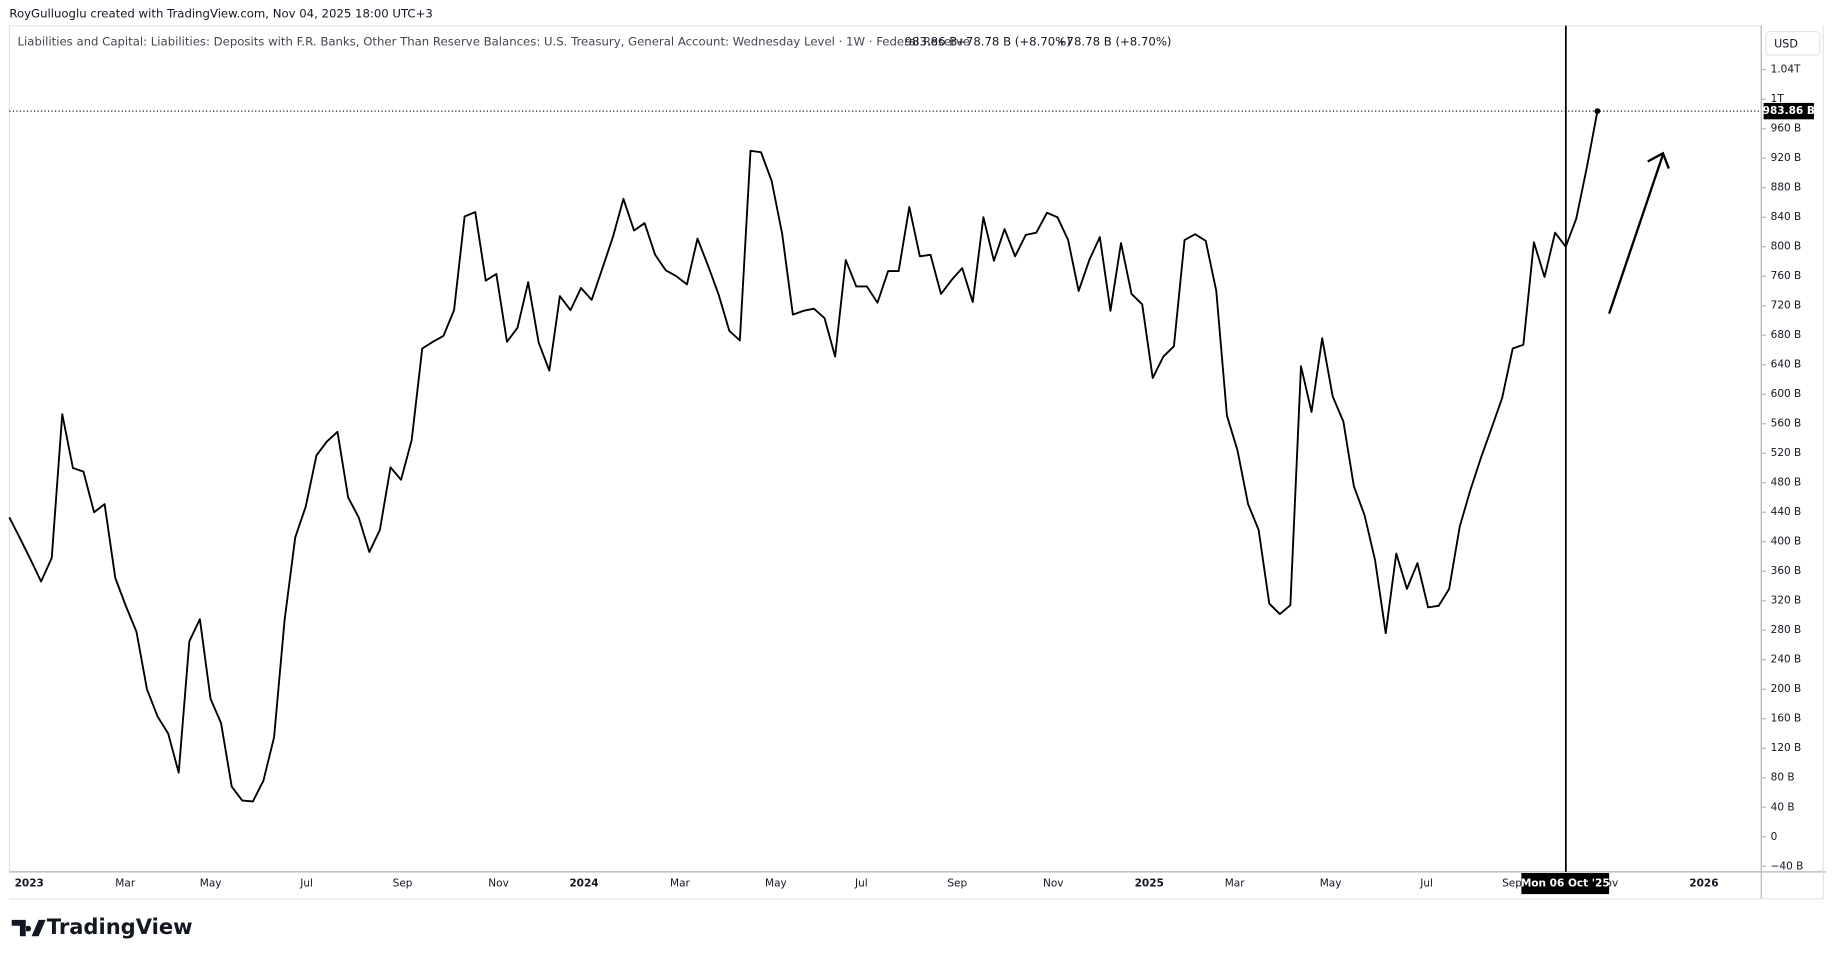  What do you see at coordinates (1783, 807) in the screenshot?
I see `y-tick-label: 40 B` at bounding box center [1783, 807].